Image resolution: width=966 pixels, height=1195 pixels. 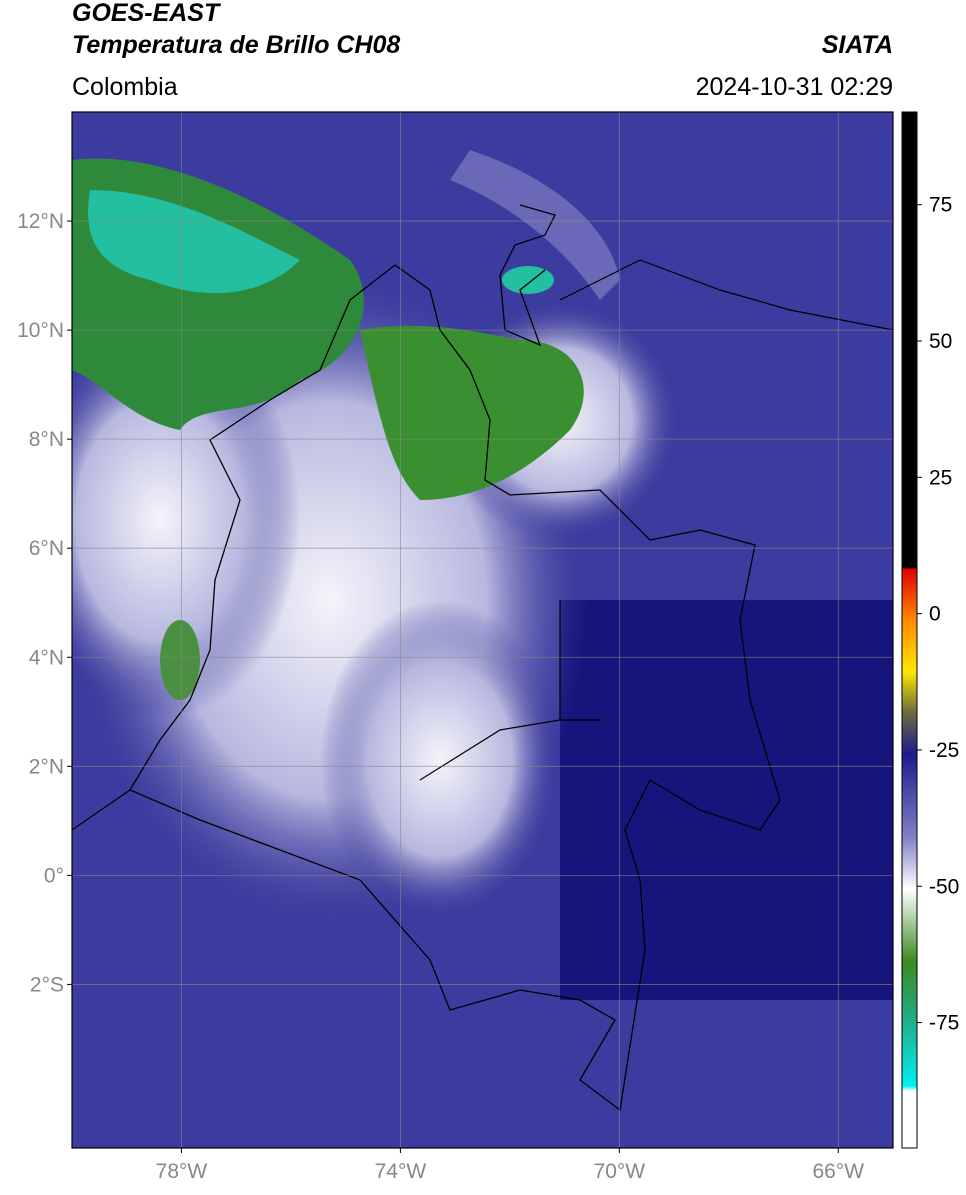 What do you see at coordinates (147, 13) in the screenshot?
I see `title: GOES-EAST` at bounding box center [147, 13].